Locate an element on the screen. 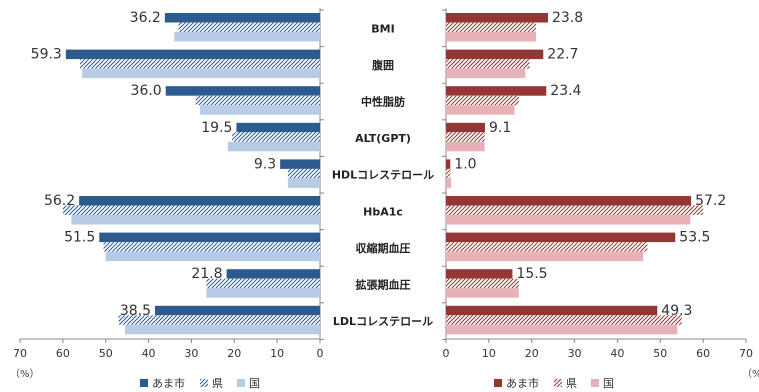  right-legend-label: 国 is located at coordinates (608, 383).